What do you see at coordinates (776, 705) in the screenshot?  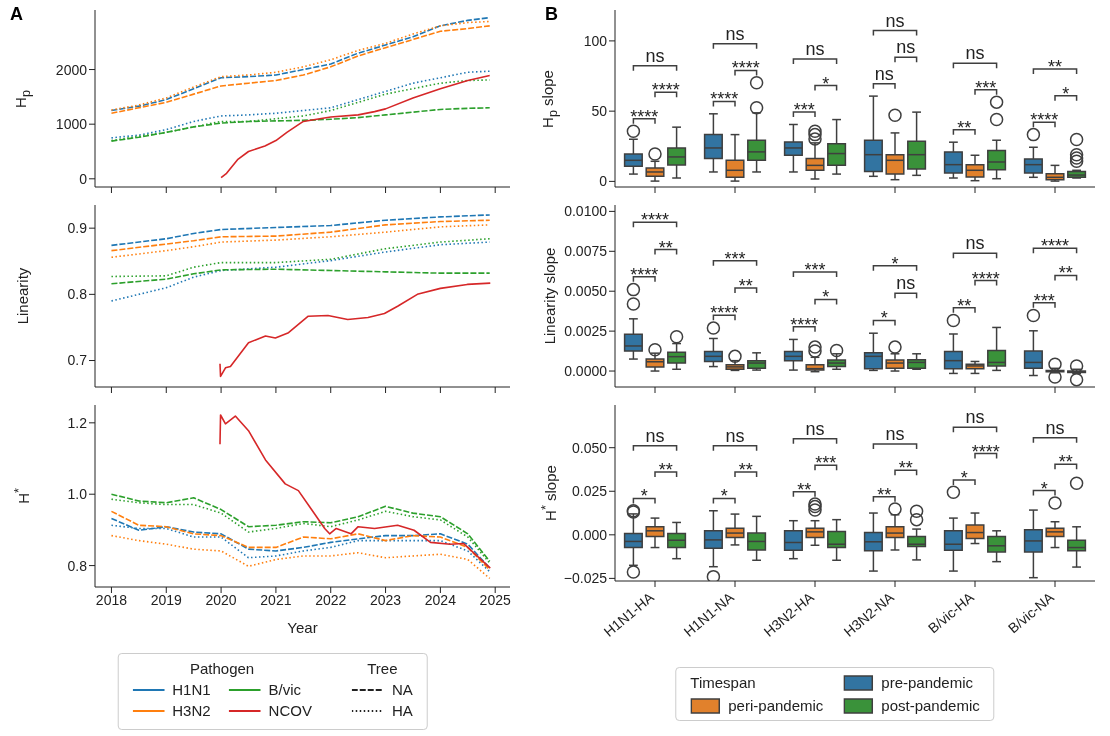 I see `legend-label: peri-pandemic` at bounding box center [776, 705].